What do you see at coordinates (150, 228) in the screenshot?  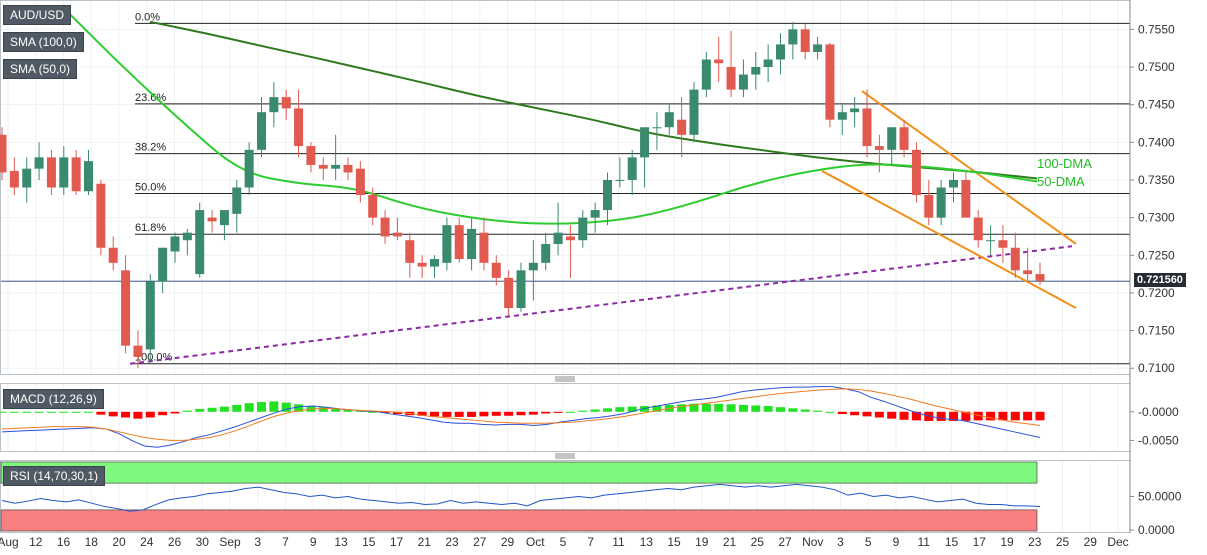 I see `fib-label: 61.8%` at bounding box center [150, 228].